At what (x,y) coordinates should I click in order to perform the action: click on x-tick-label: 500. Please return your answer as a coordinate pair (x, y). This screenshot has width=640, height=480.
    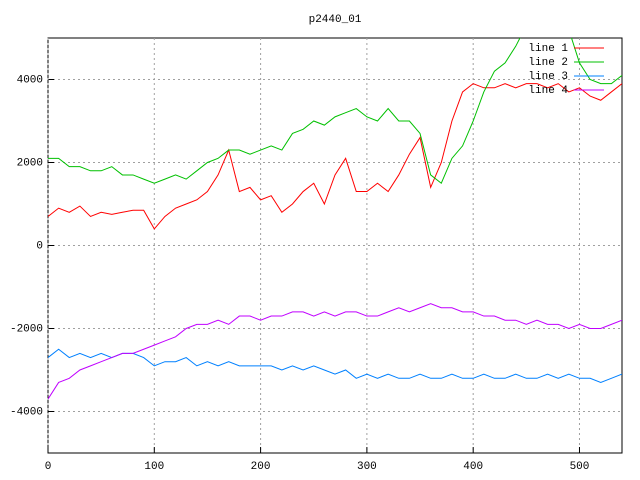
    Looking at the image, I should click on (580, 467).